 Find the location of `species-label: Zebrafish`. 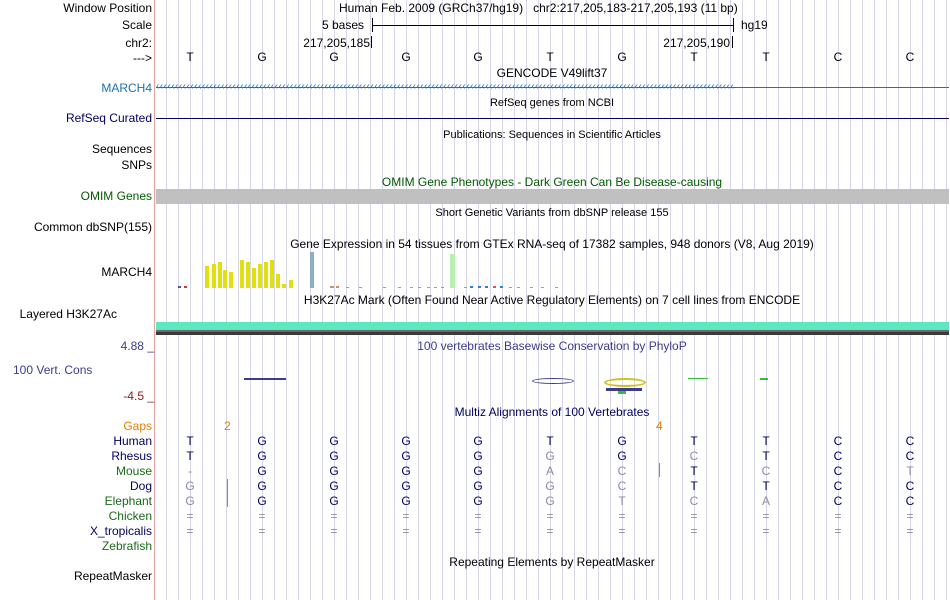

species-label: Zebrafish is located at coordinates (126, 546).